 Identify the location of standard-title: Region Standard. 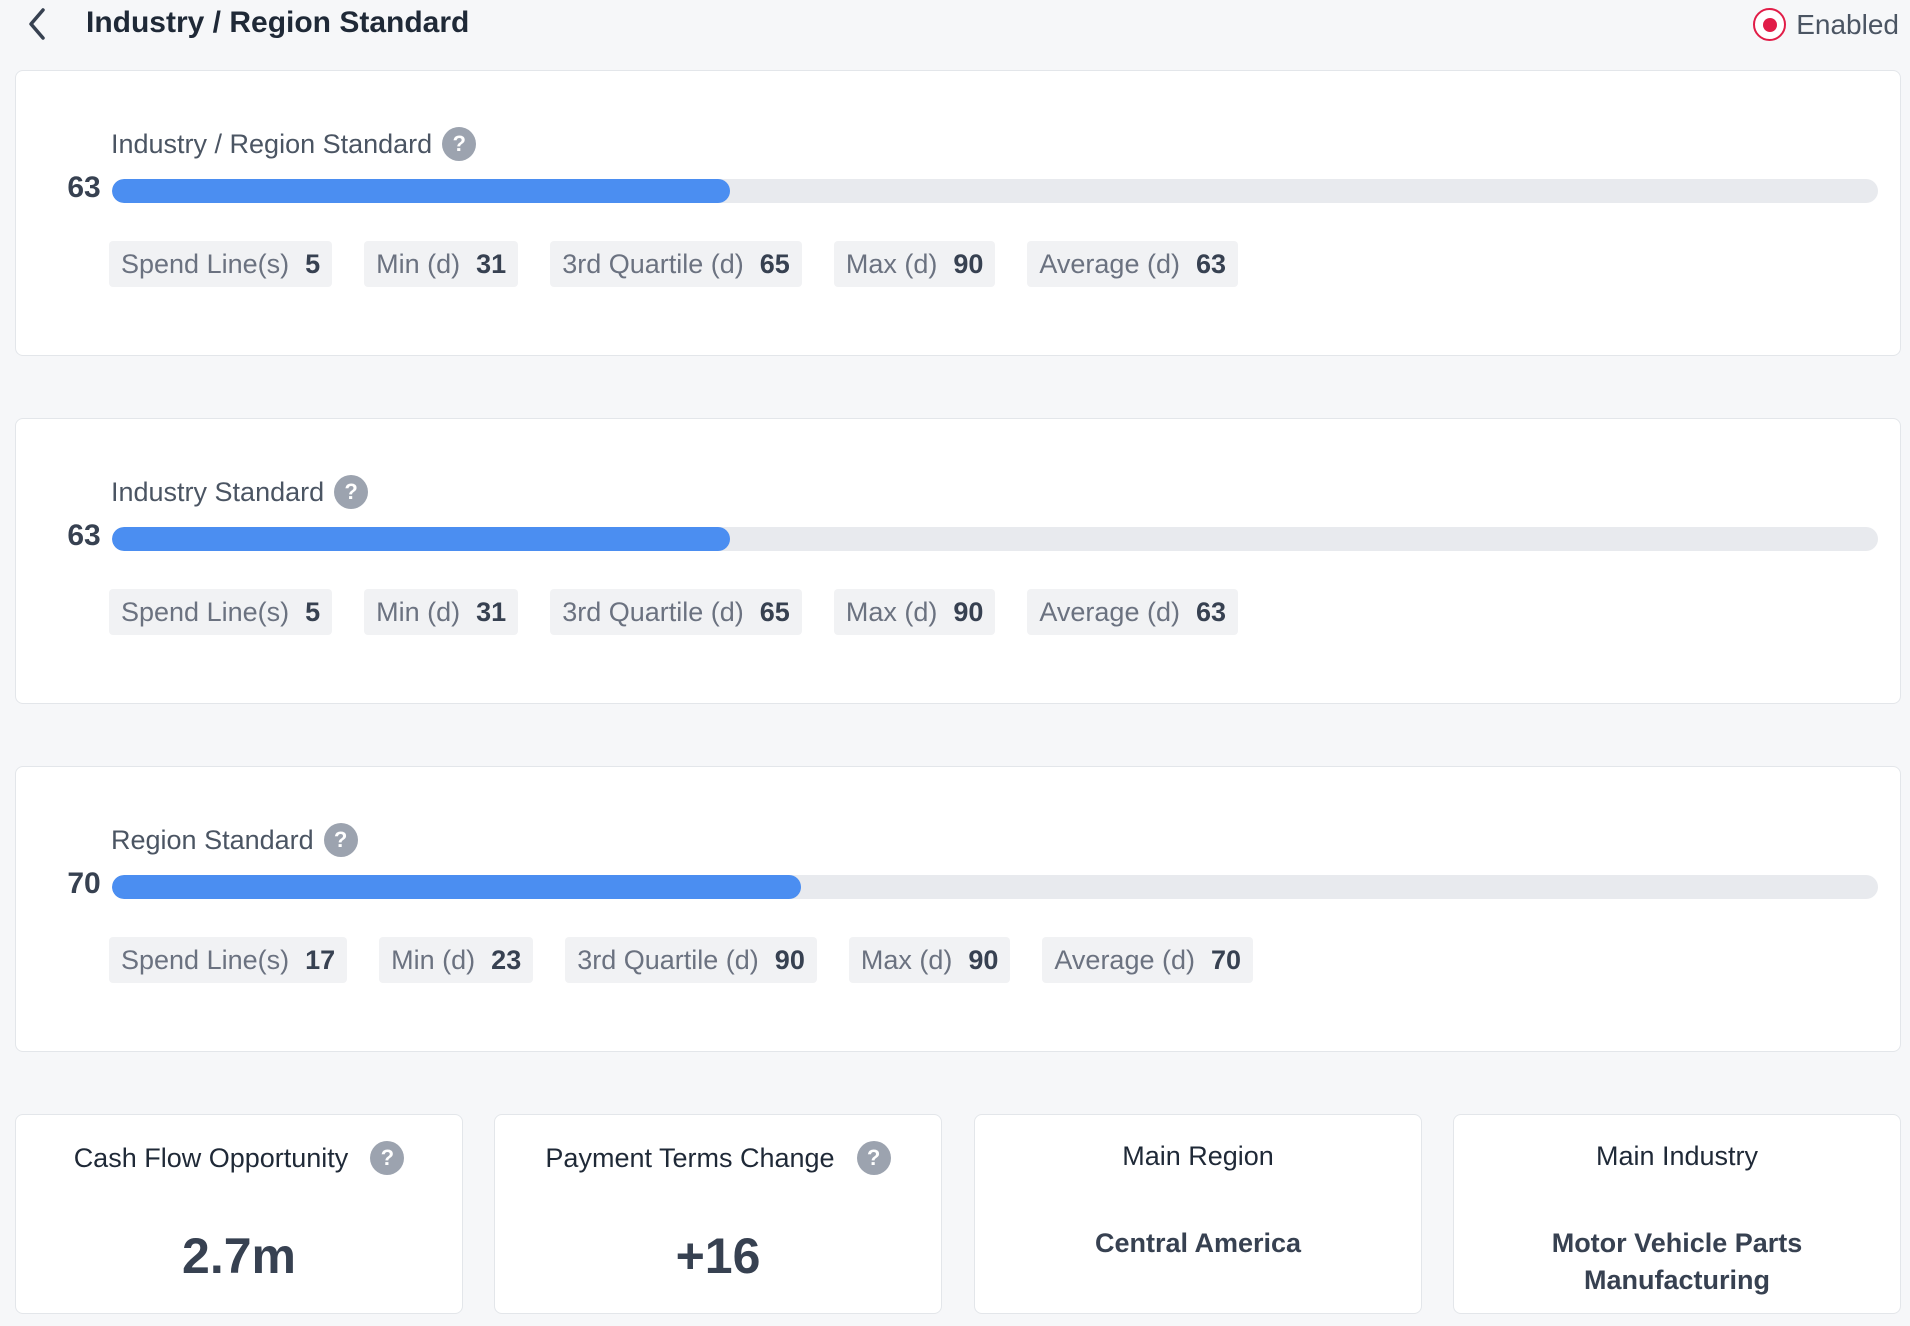
(212, 839).